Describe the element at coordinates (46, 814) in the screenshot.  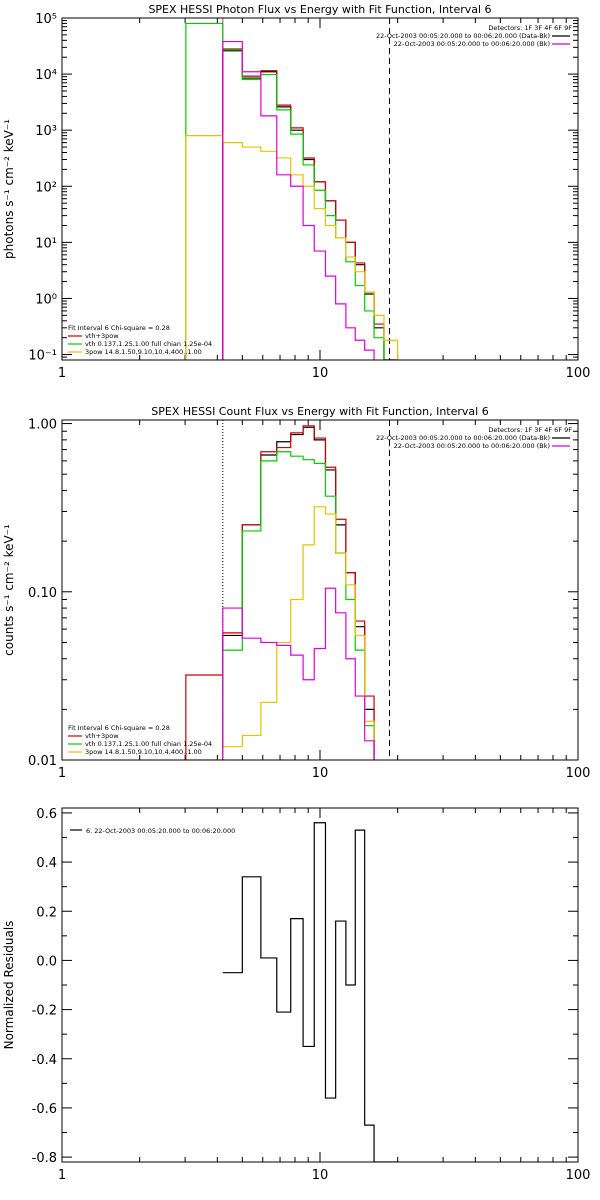
I see `y-tick-label: 0.6` at that location.